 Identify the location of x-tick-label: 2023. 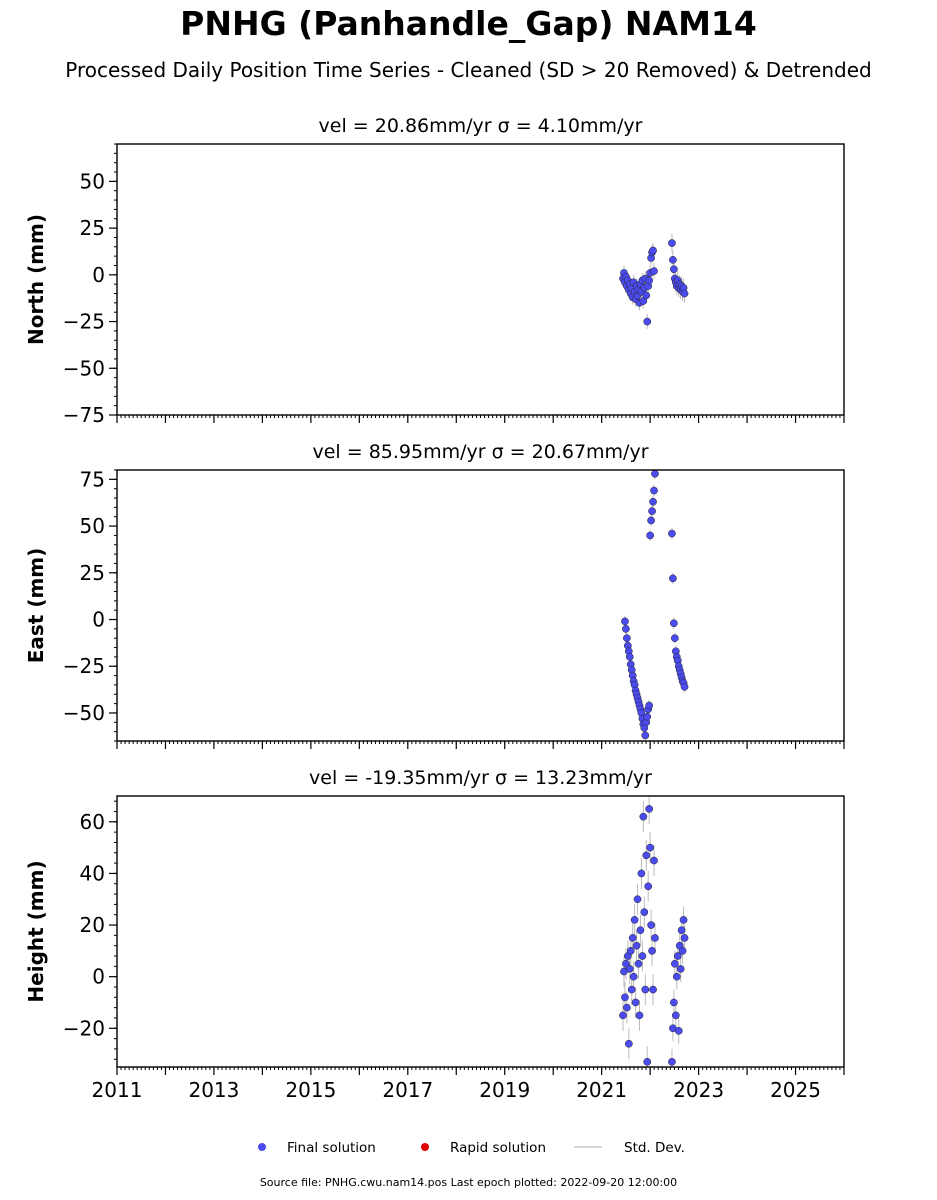
(698, 1090).